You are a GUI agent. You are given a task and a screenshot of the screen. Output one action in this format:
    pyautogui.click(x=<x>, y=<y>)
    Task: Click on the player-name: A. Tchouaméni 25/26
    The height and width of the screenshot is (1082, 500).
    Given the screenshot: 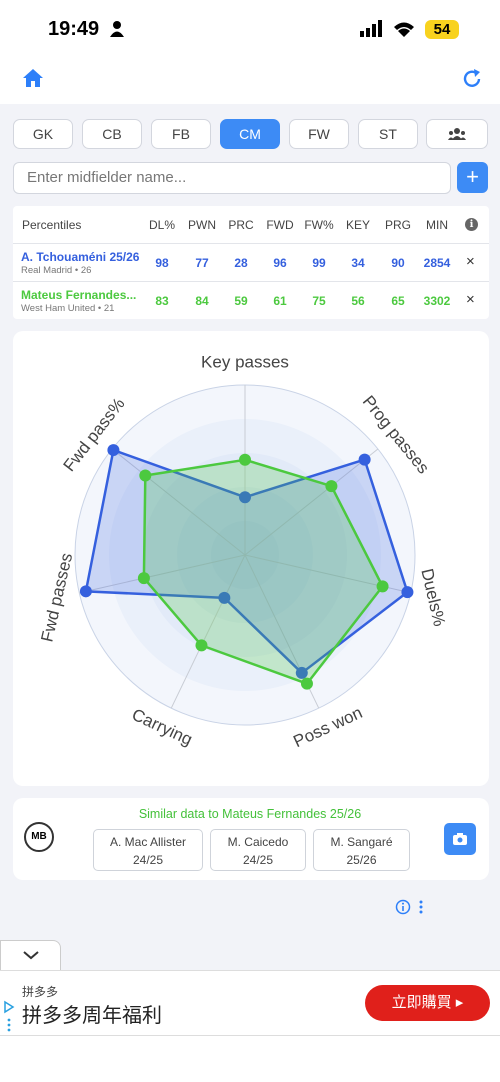 What is the action you would take?
    pyautogui.click(x=80, y=257)
    